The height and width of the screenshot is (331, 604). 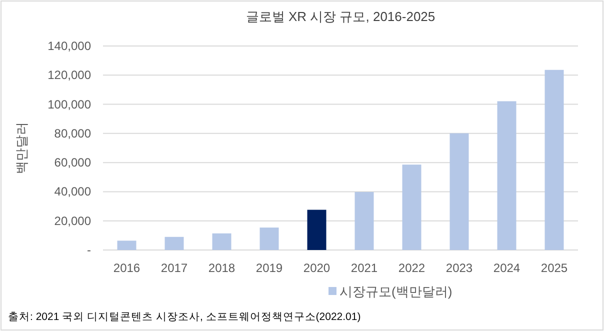 What do you see at coordinates (89, 250) in the screenshot?
I see `ytick: -` at bounding box center [89, 250].